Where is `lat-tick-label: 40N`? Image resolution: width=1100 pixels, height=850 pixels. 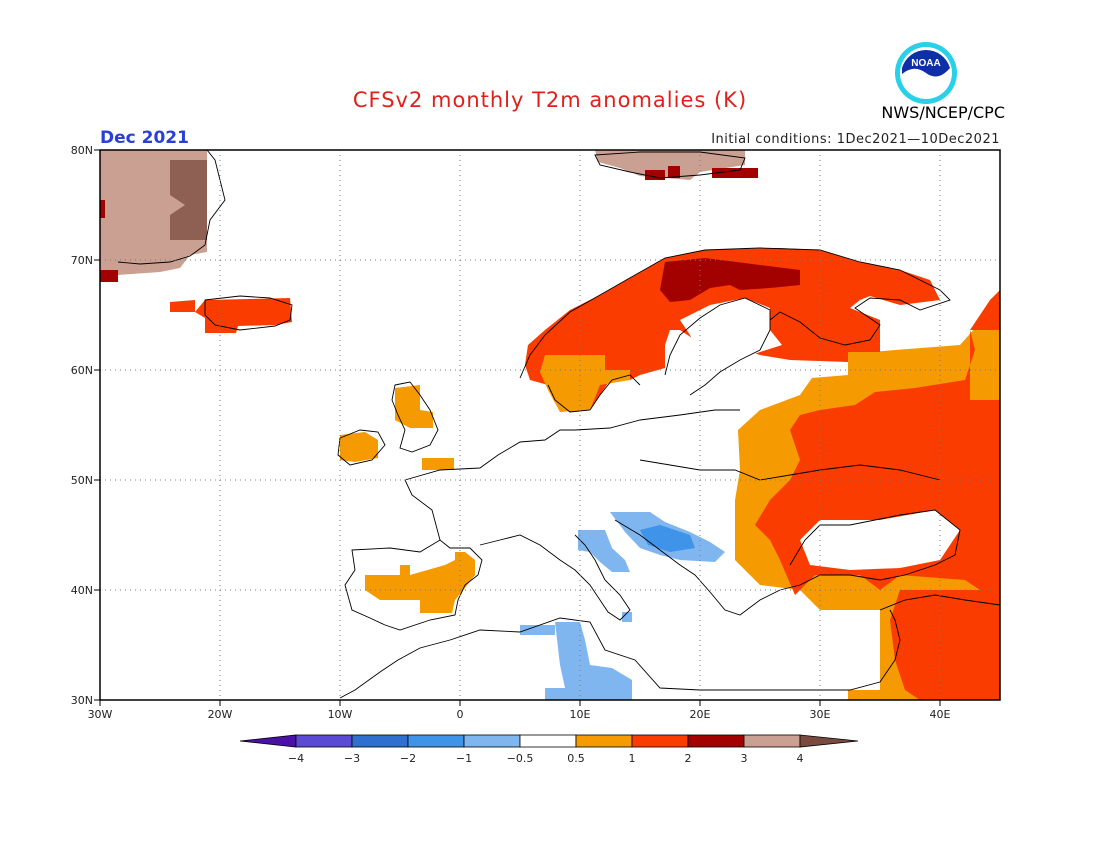
lat-tick-label: 40N is located at coordinates (82, 590).